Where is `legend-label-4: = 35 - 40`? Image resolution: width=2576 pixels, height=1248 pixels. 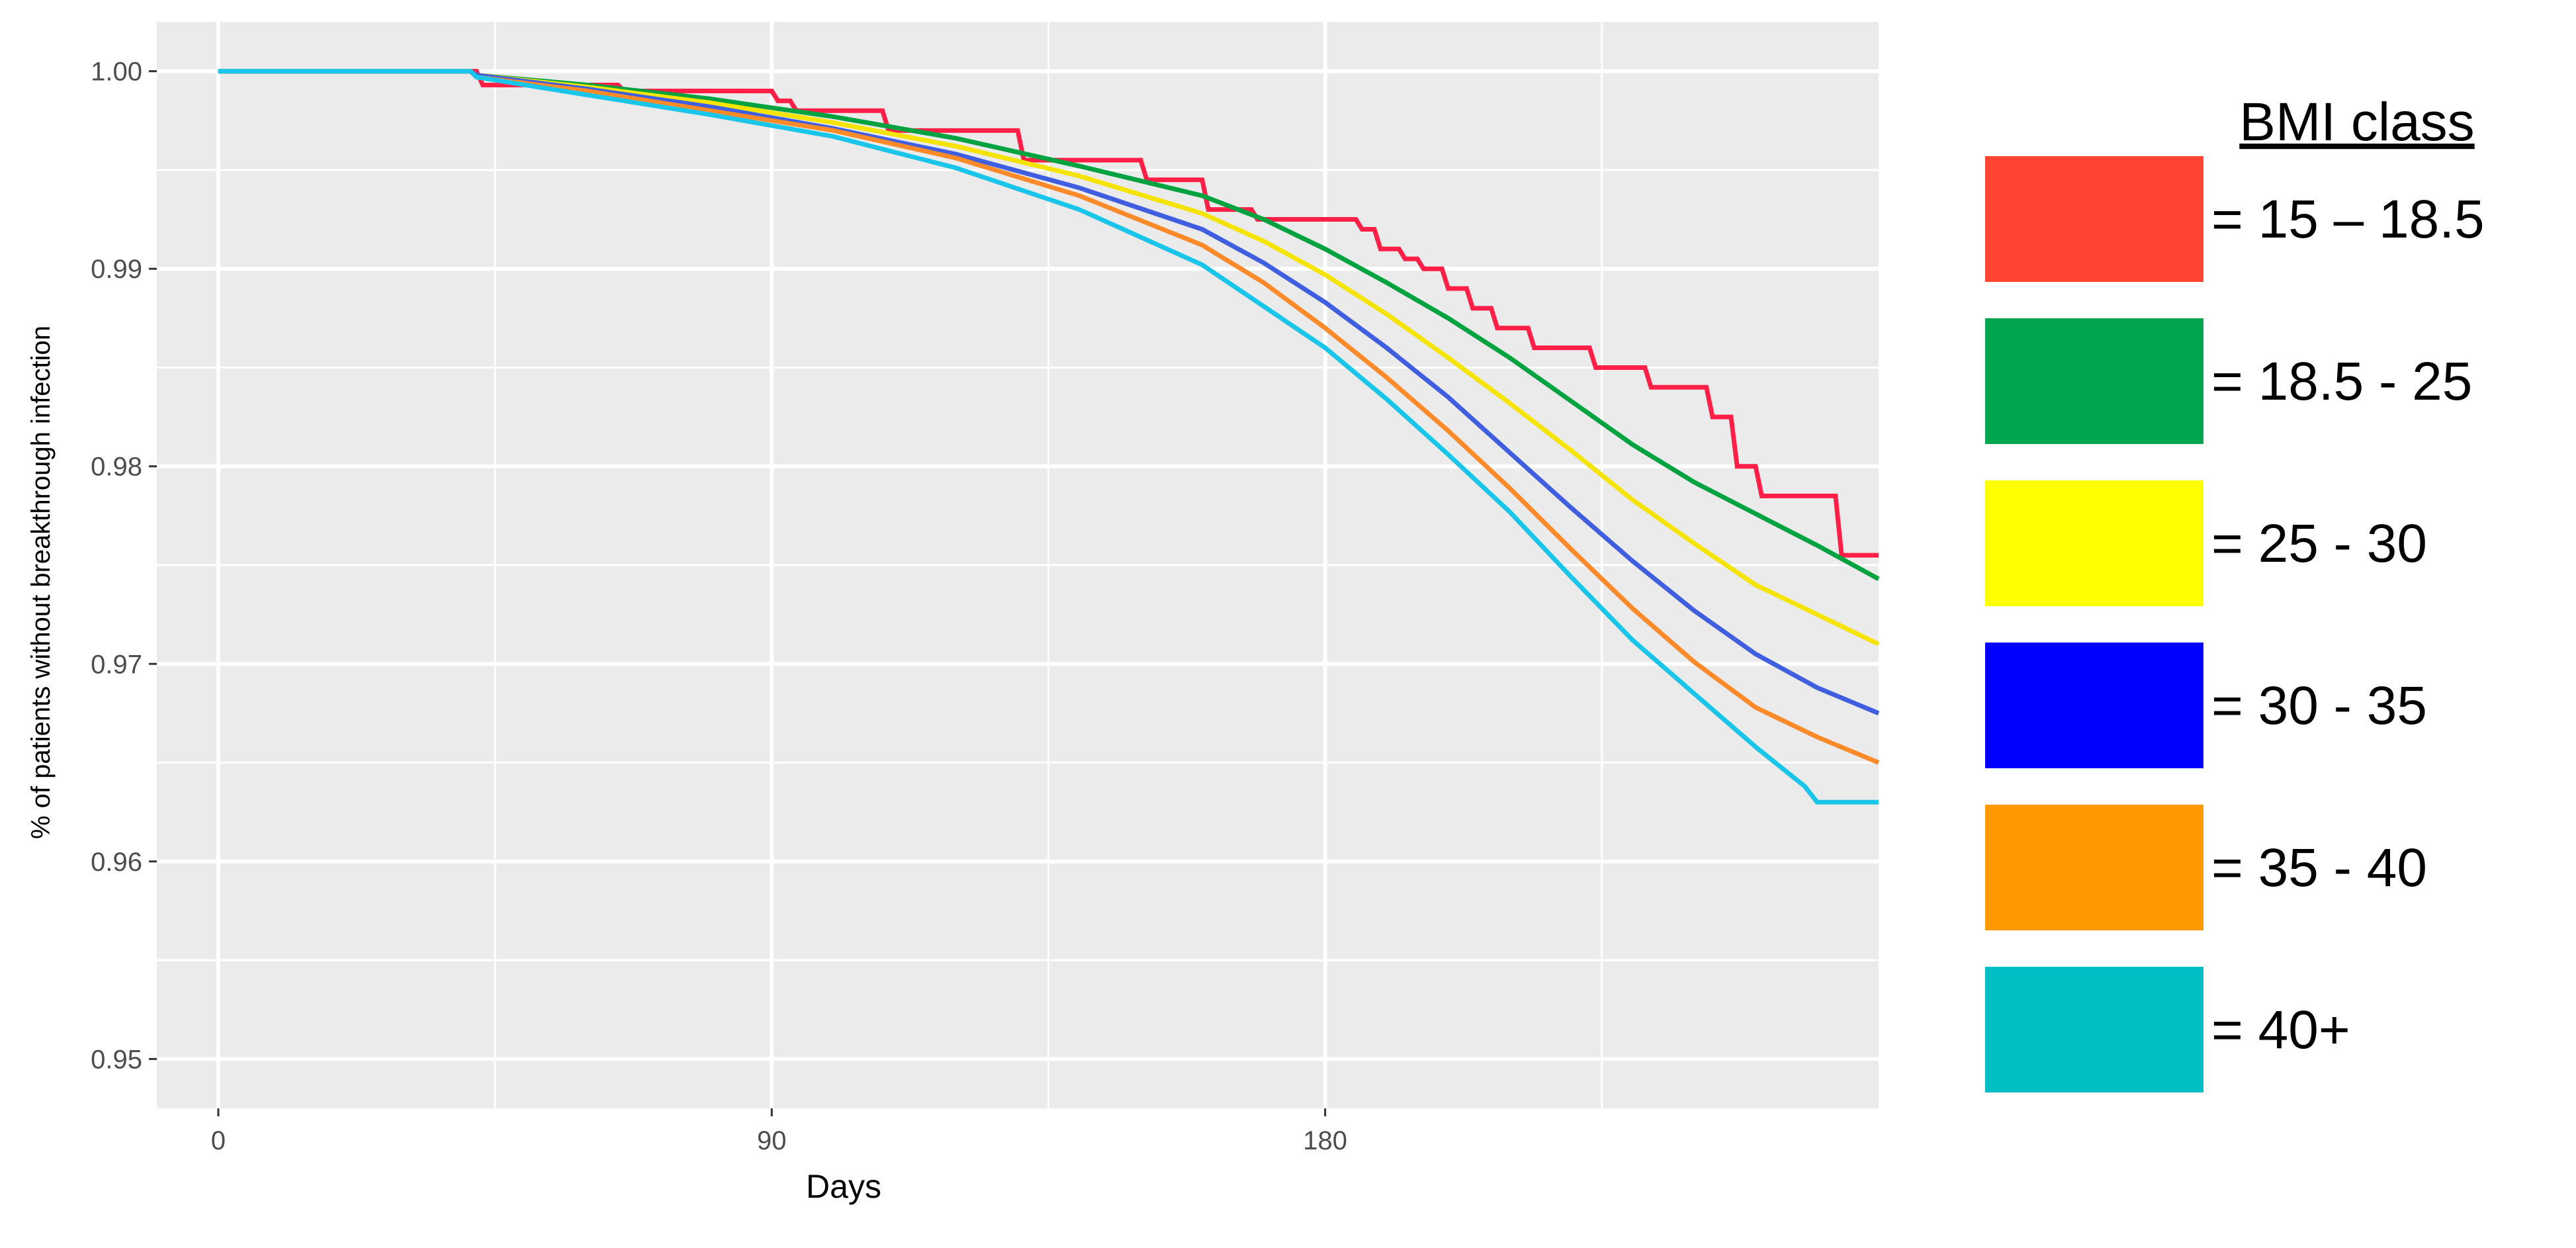 legend-label-4: = 35 - 40 is located at coordinates (2319, 868).